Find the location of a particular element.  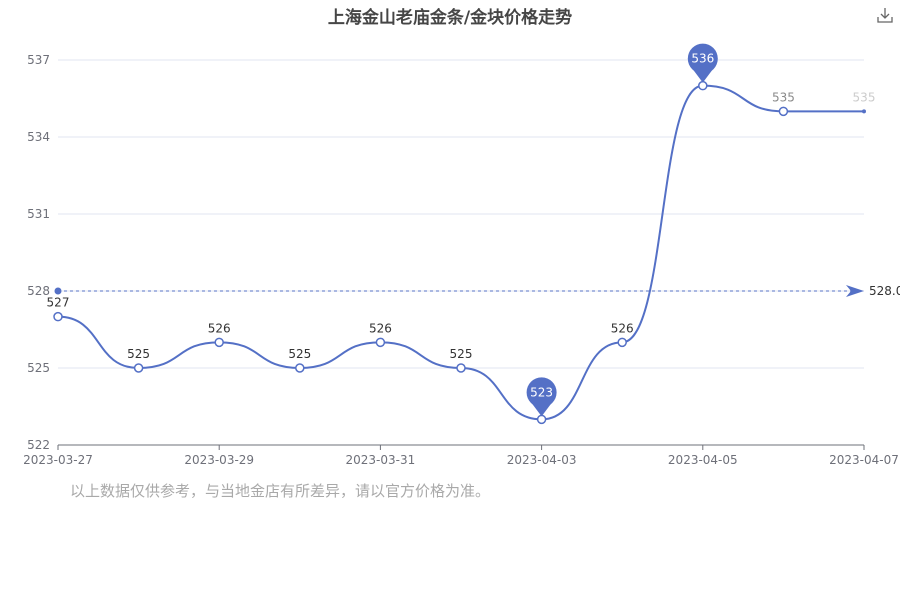

max-pin-label: 536 is located at coordinates (702, 59).